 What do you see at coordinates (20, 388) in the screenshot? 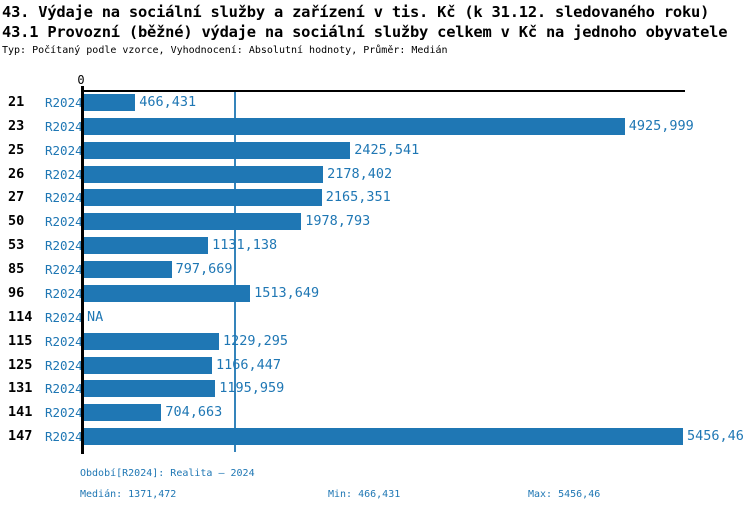
I see `row-category-label: 131` at bounding box center [20, 388].